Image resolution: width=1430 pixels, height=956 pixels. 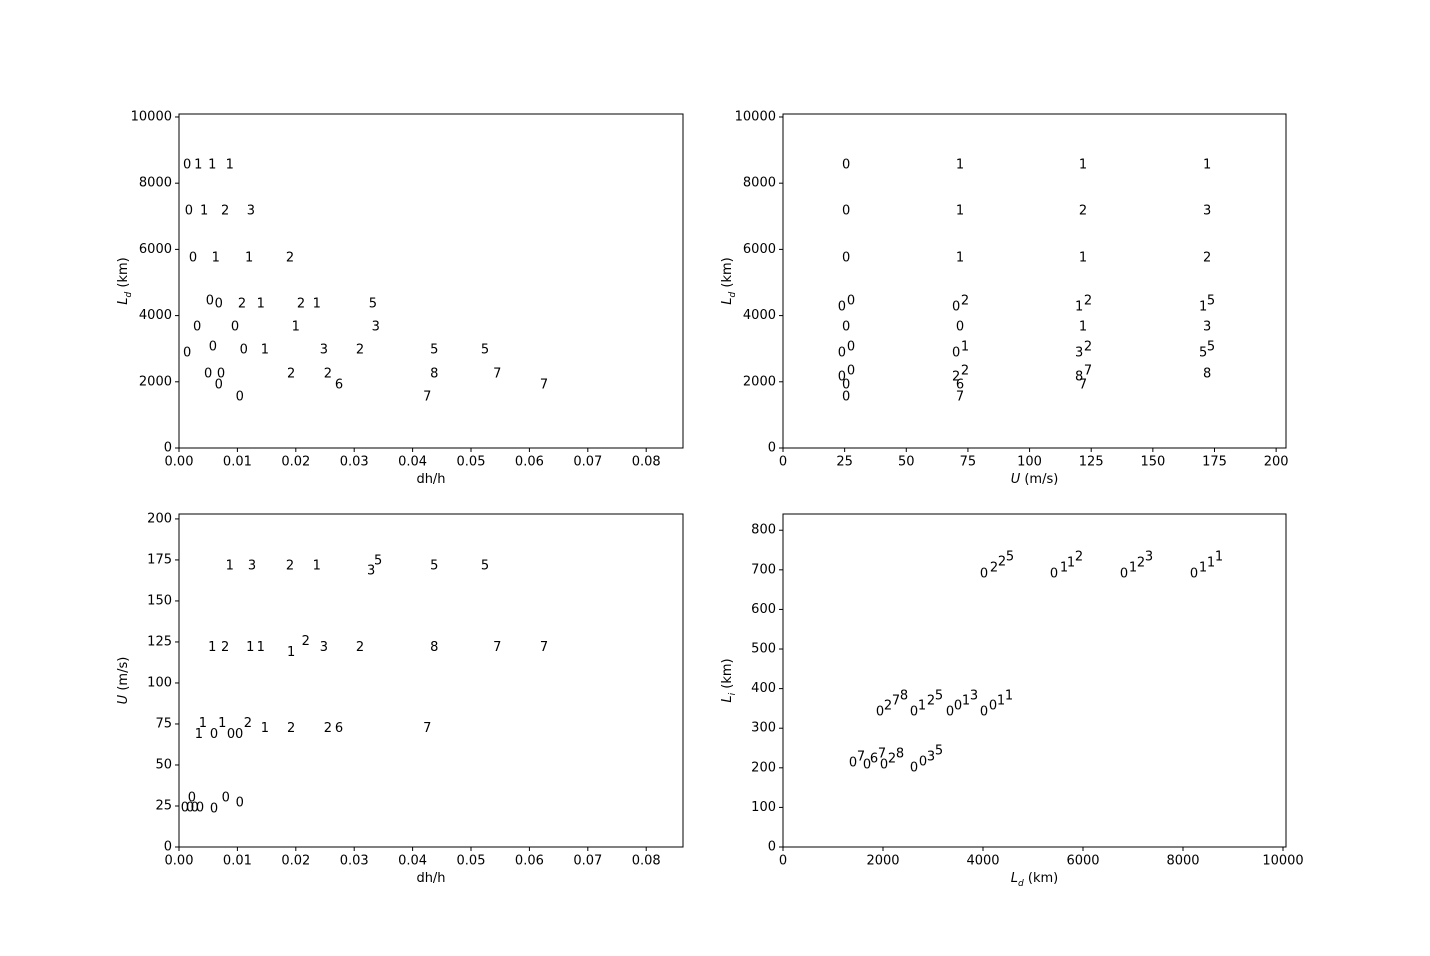 What do you see at coordinates (874, 759) in the screenshot?
I see `point-label: 6` at bounding box center [874, 759].